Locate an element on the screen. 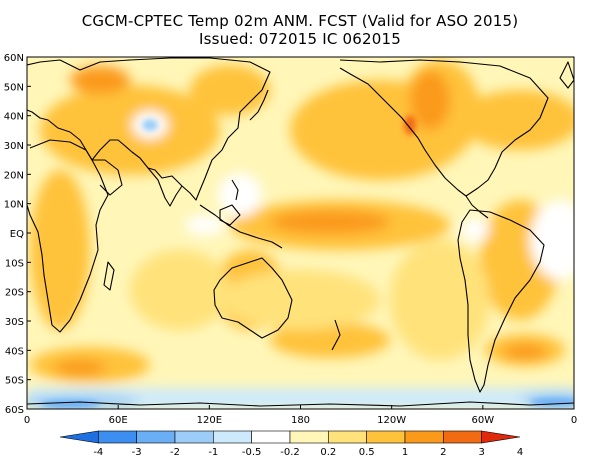 This screenshot has height=464, width=600. greenland-outline is located at coordinates (566, 75).